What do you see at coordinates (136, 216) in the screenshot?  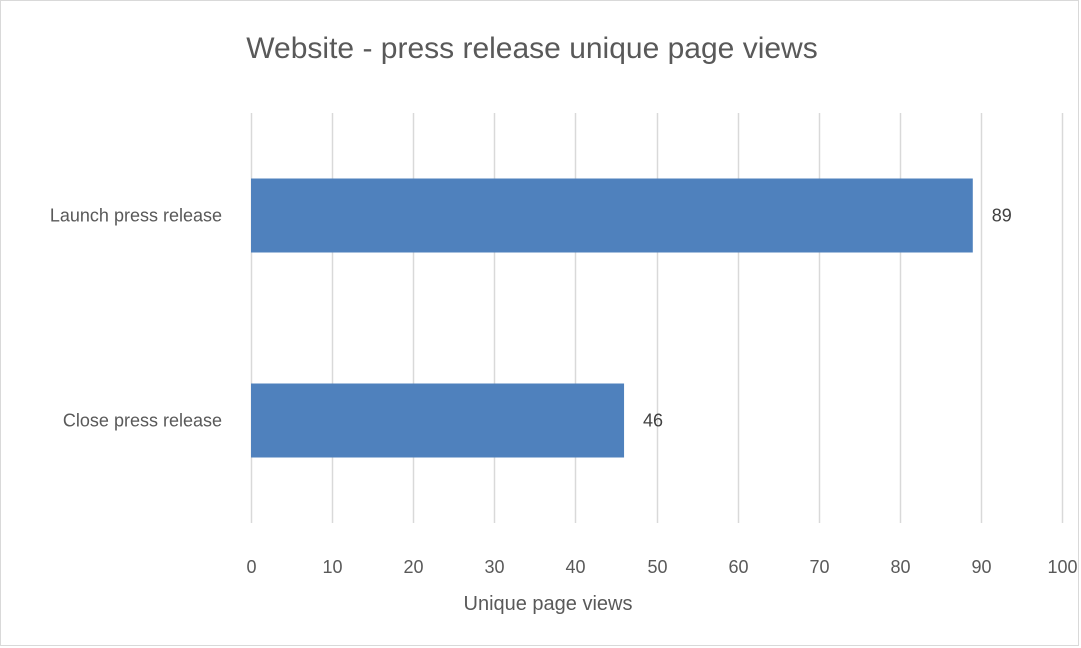 I see `category-label-1: Launch press release` at bounding box center [136, 216].